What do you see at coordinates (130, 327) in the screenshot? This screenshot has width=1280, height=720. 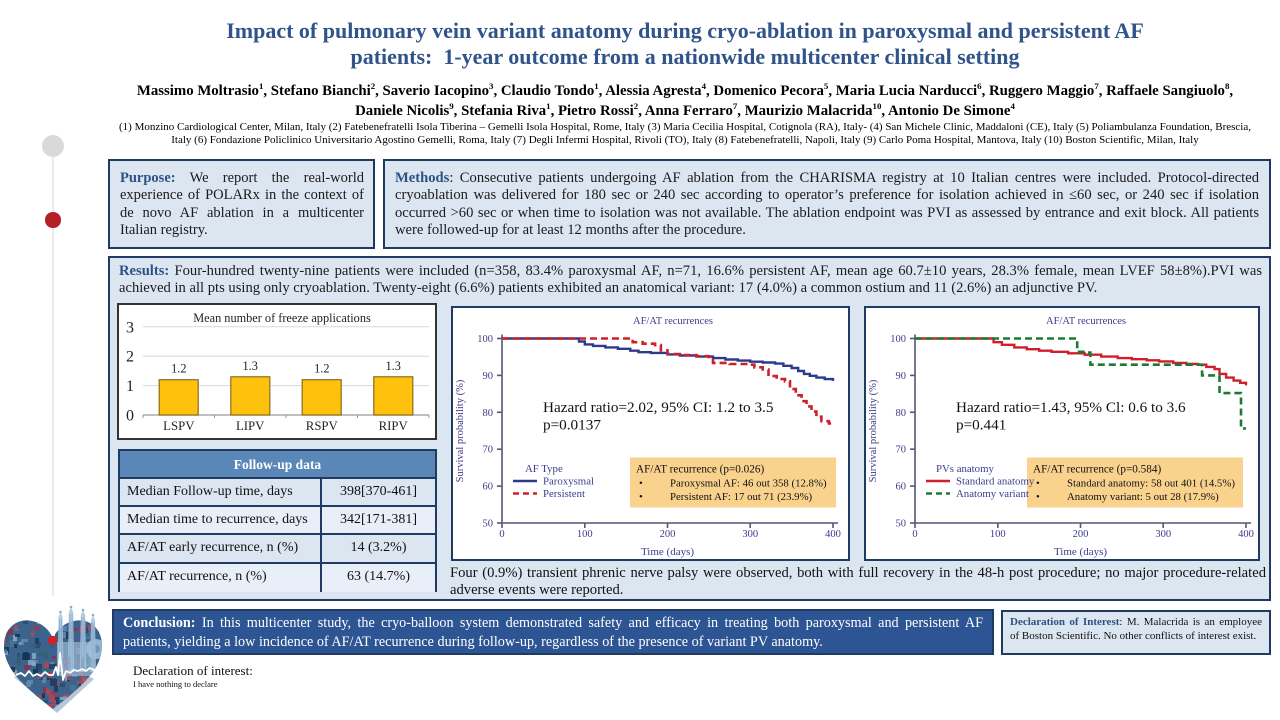 I see `svg-text: 3` at bounding box center [130, 327].